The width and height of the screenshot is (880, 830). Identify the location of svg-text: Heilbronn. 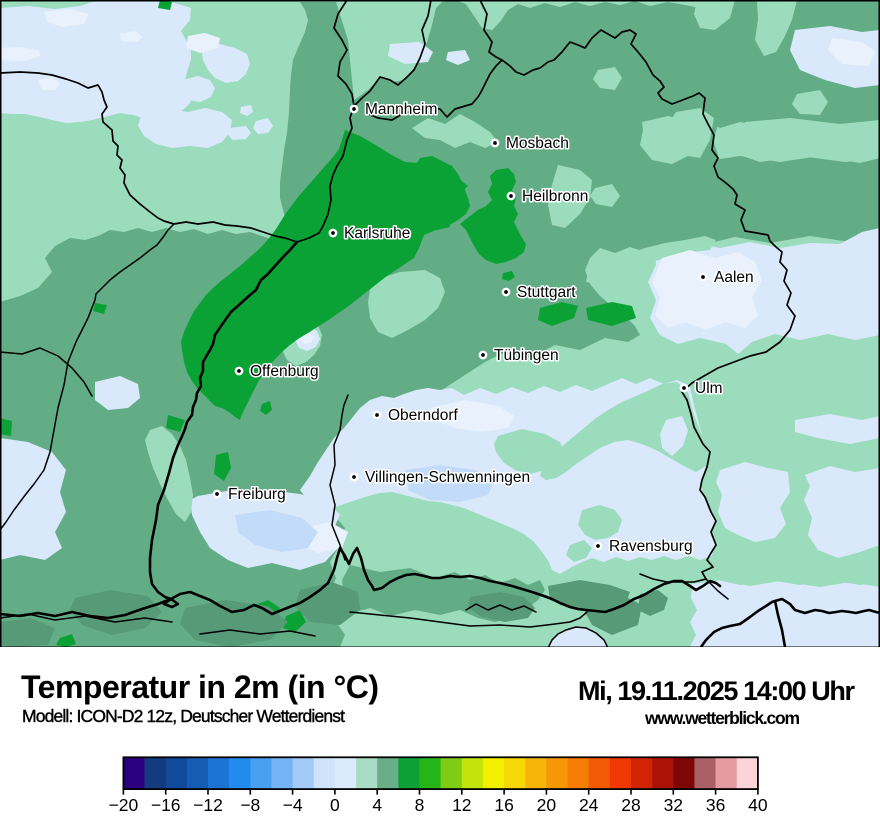
(555, 196).